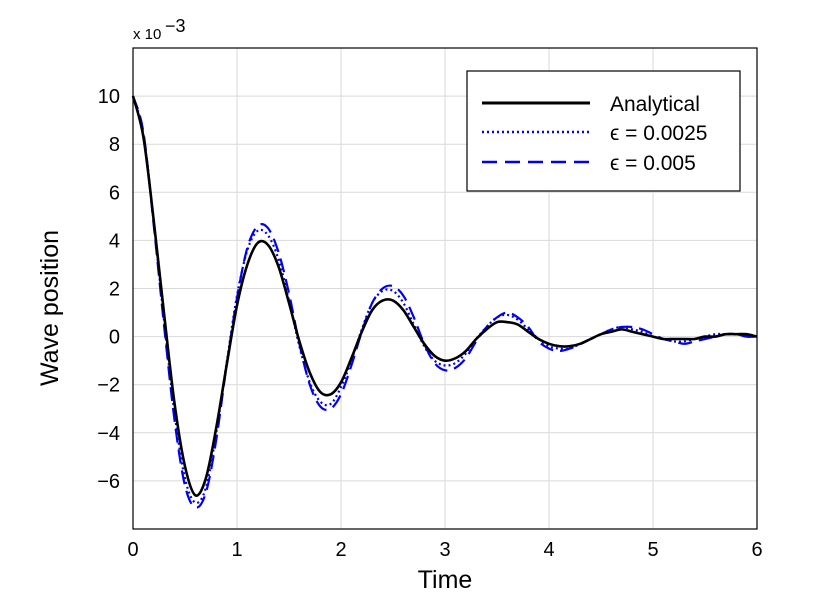 The image size is (830, 604). Describe the element at coordinates (652, 550) in the screenshot. I see `x-tick-label: 5` at that location.